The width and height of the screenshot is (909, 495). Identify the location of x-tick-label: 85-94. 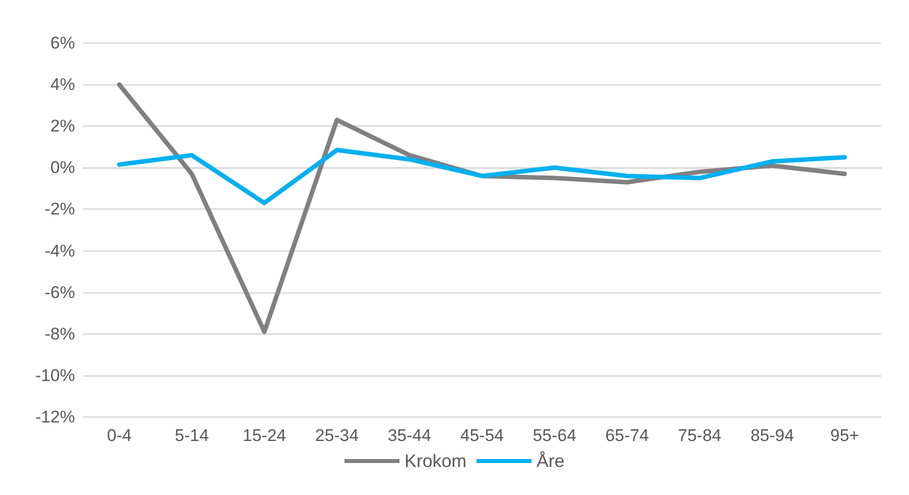
(772, 435).